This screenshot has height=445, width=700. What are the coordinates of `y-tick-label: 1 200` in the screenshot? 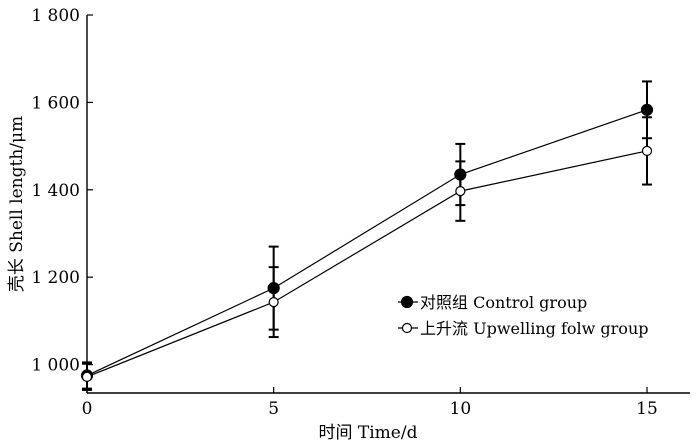 It's located at (55, 278).